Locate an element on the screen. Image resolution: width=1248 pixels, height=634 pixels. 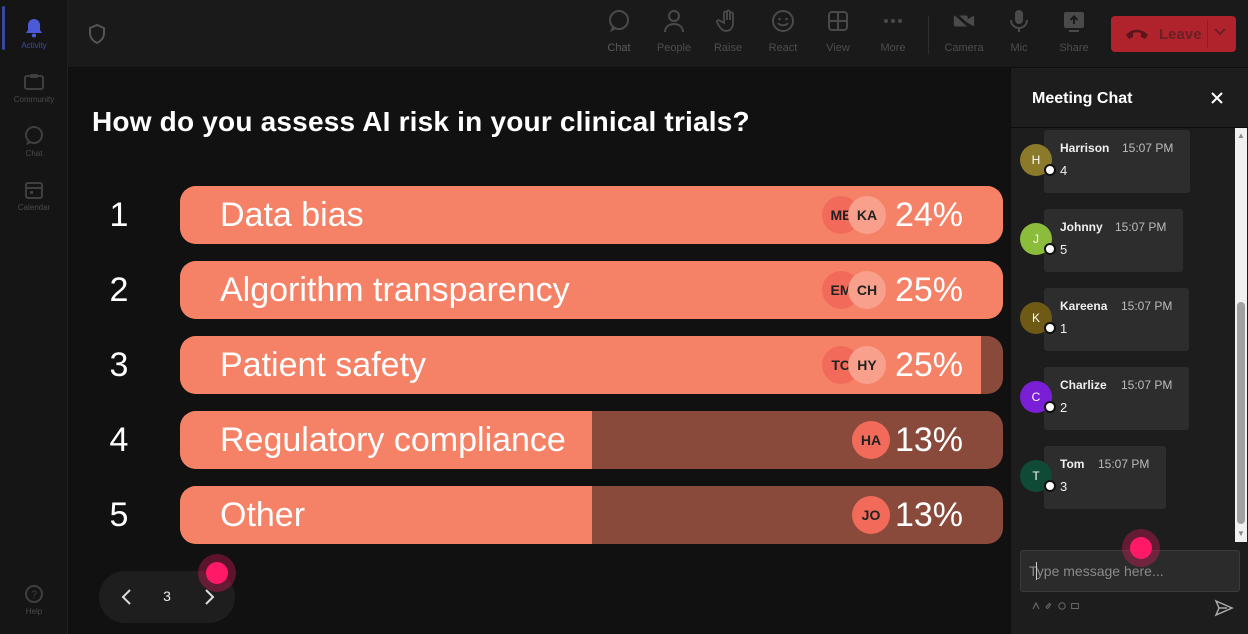
toolbar-mic-button: Mic is located at coordinates (1019, 35).